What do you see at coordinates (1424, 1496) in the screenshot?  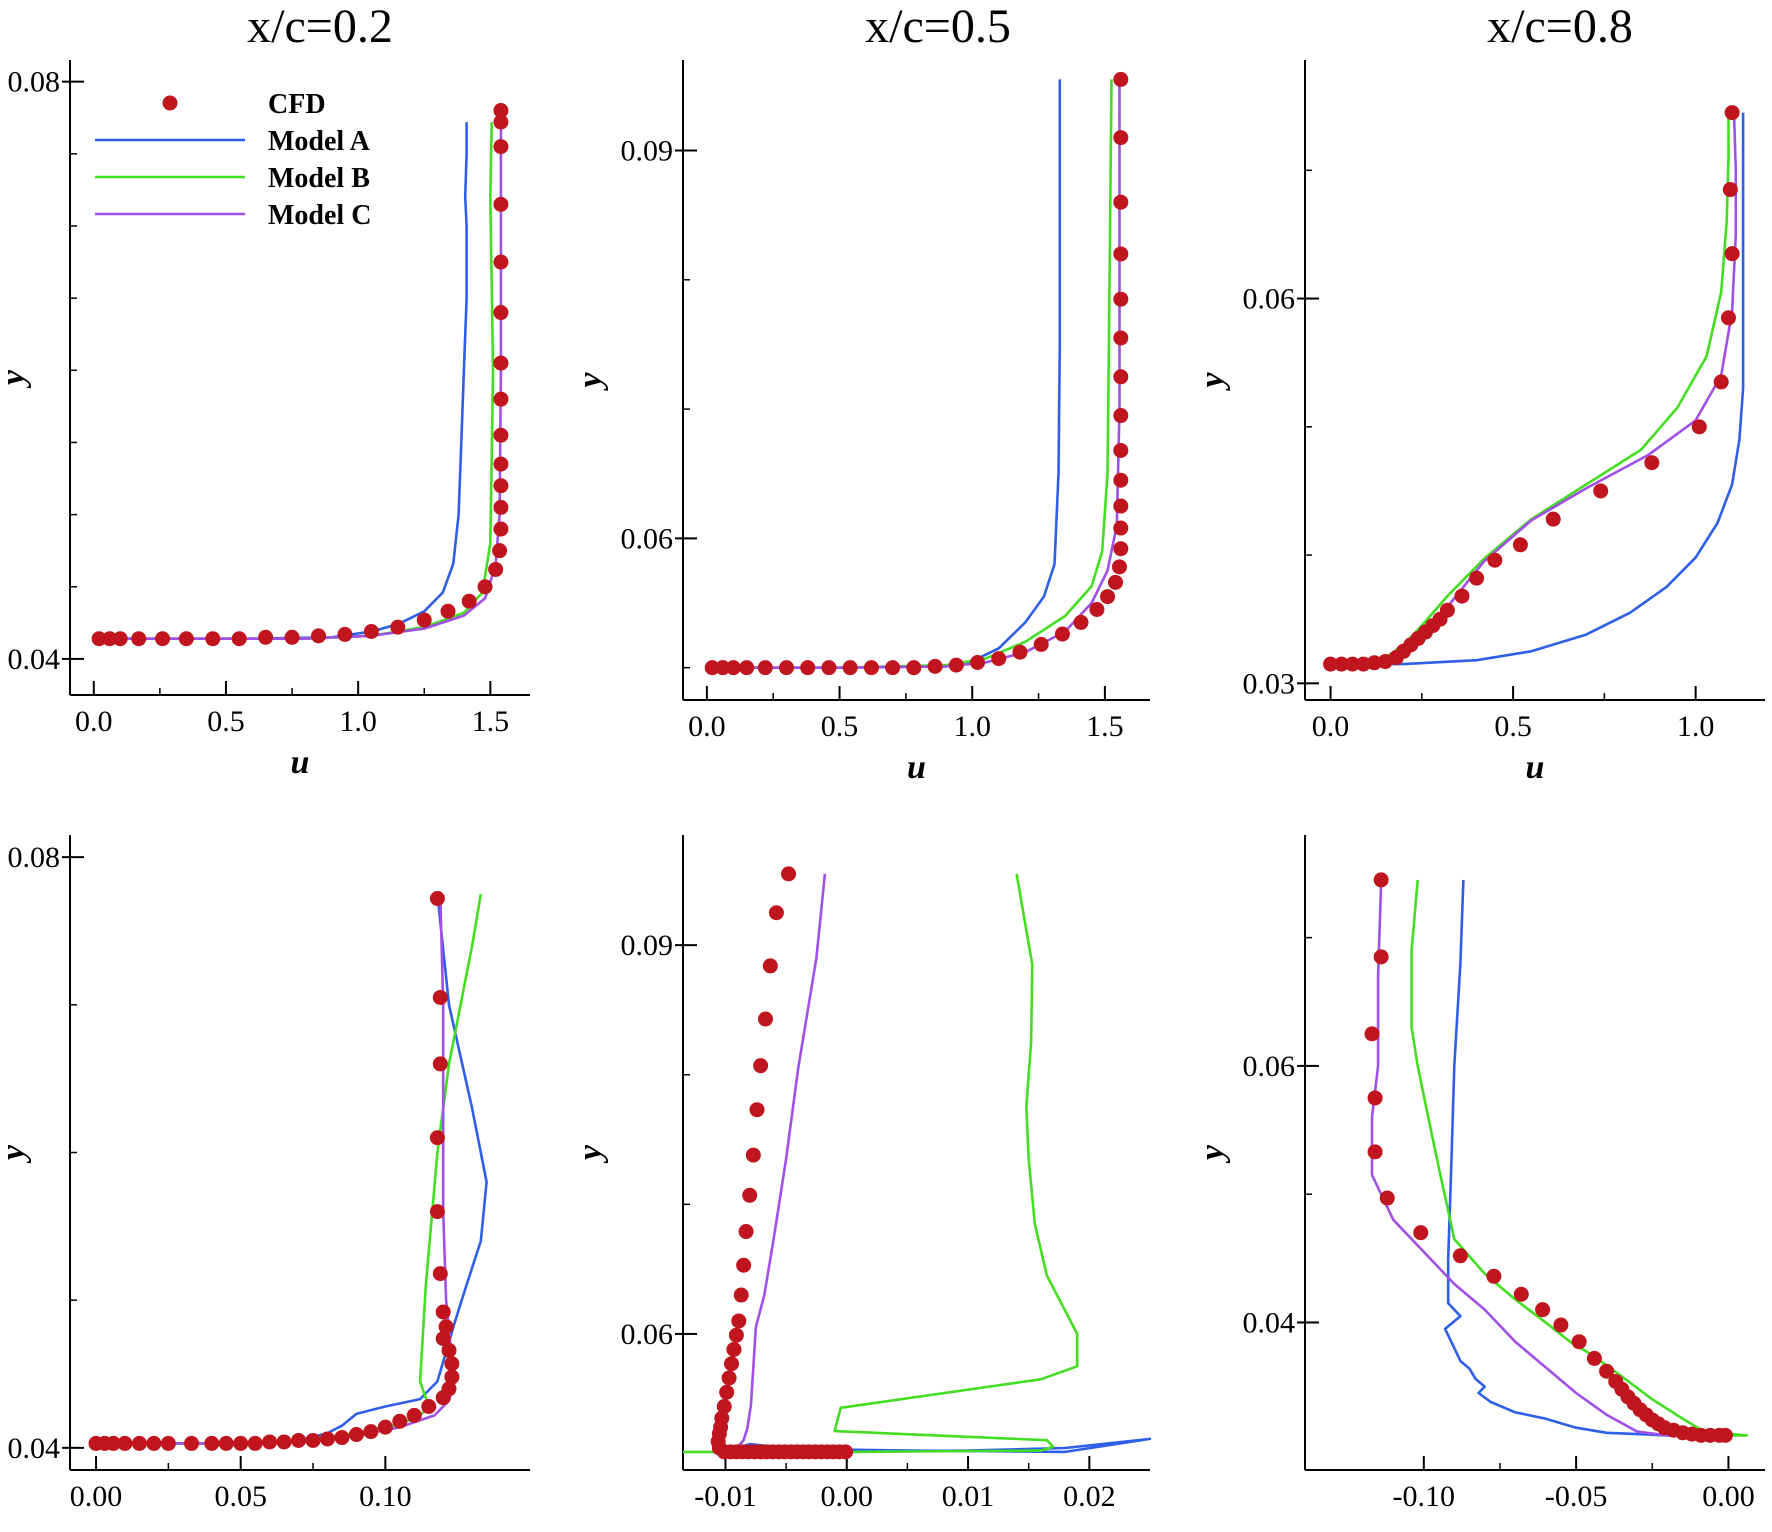 I see `x-tick-label: -0.10` at bounding box center [1424, 1496].